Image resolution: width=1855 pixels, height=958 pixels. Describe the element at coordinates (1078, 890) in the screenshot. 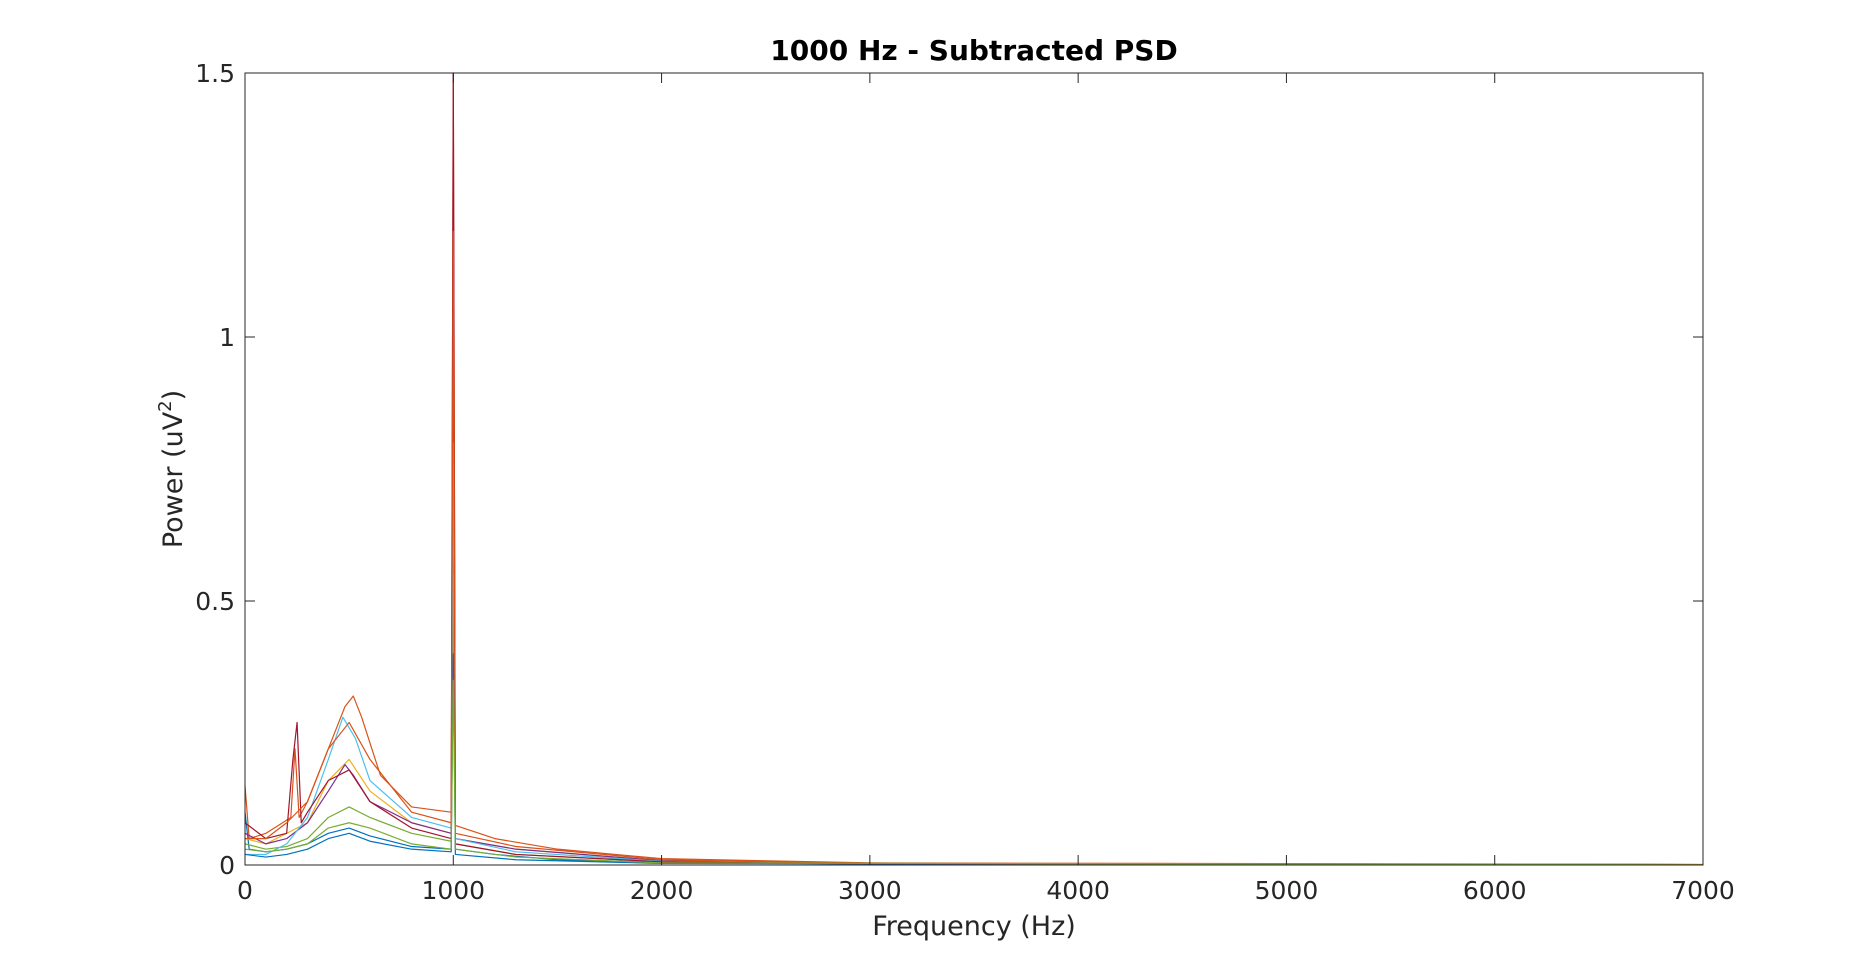

I see `x-tick-label: 4000` at that location.